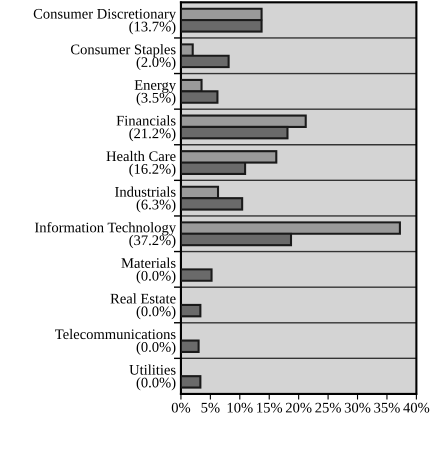  I want to click on x-tick-label: 30%, so click(357, 407).